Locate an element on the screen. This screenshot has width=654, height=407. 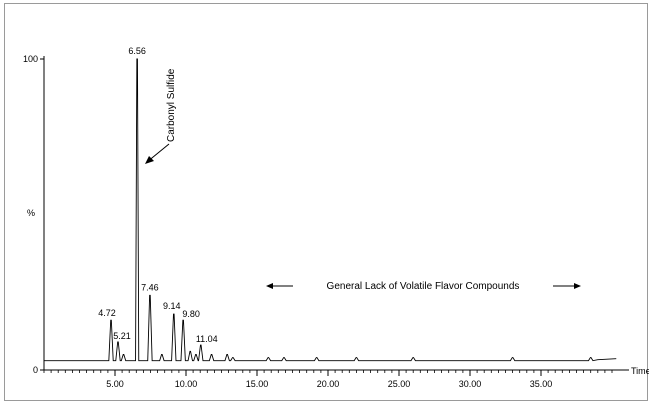
y-tick-label: 100 is located at coordinates (30, 59).